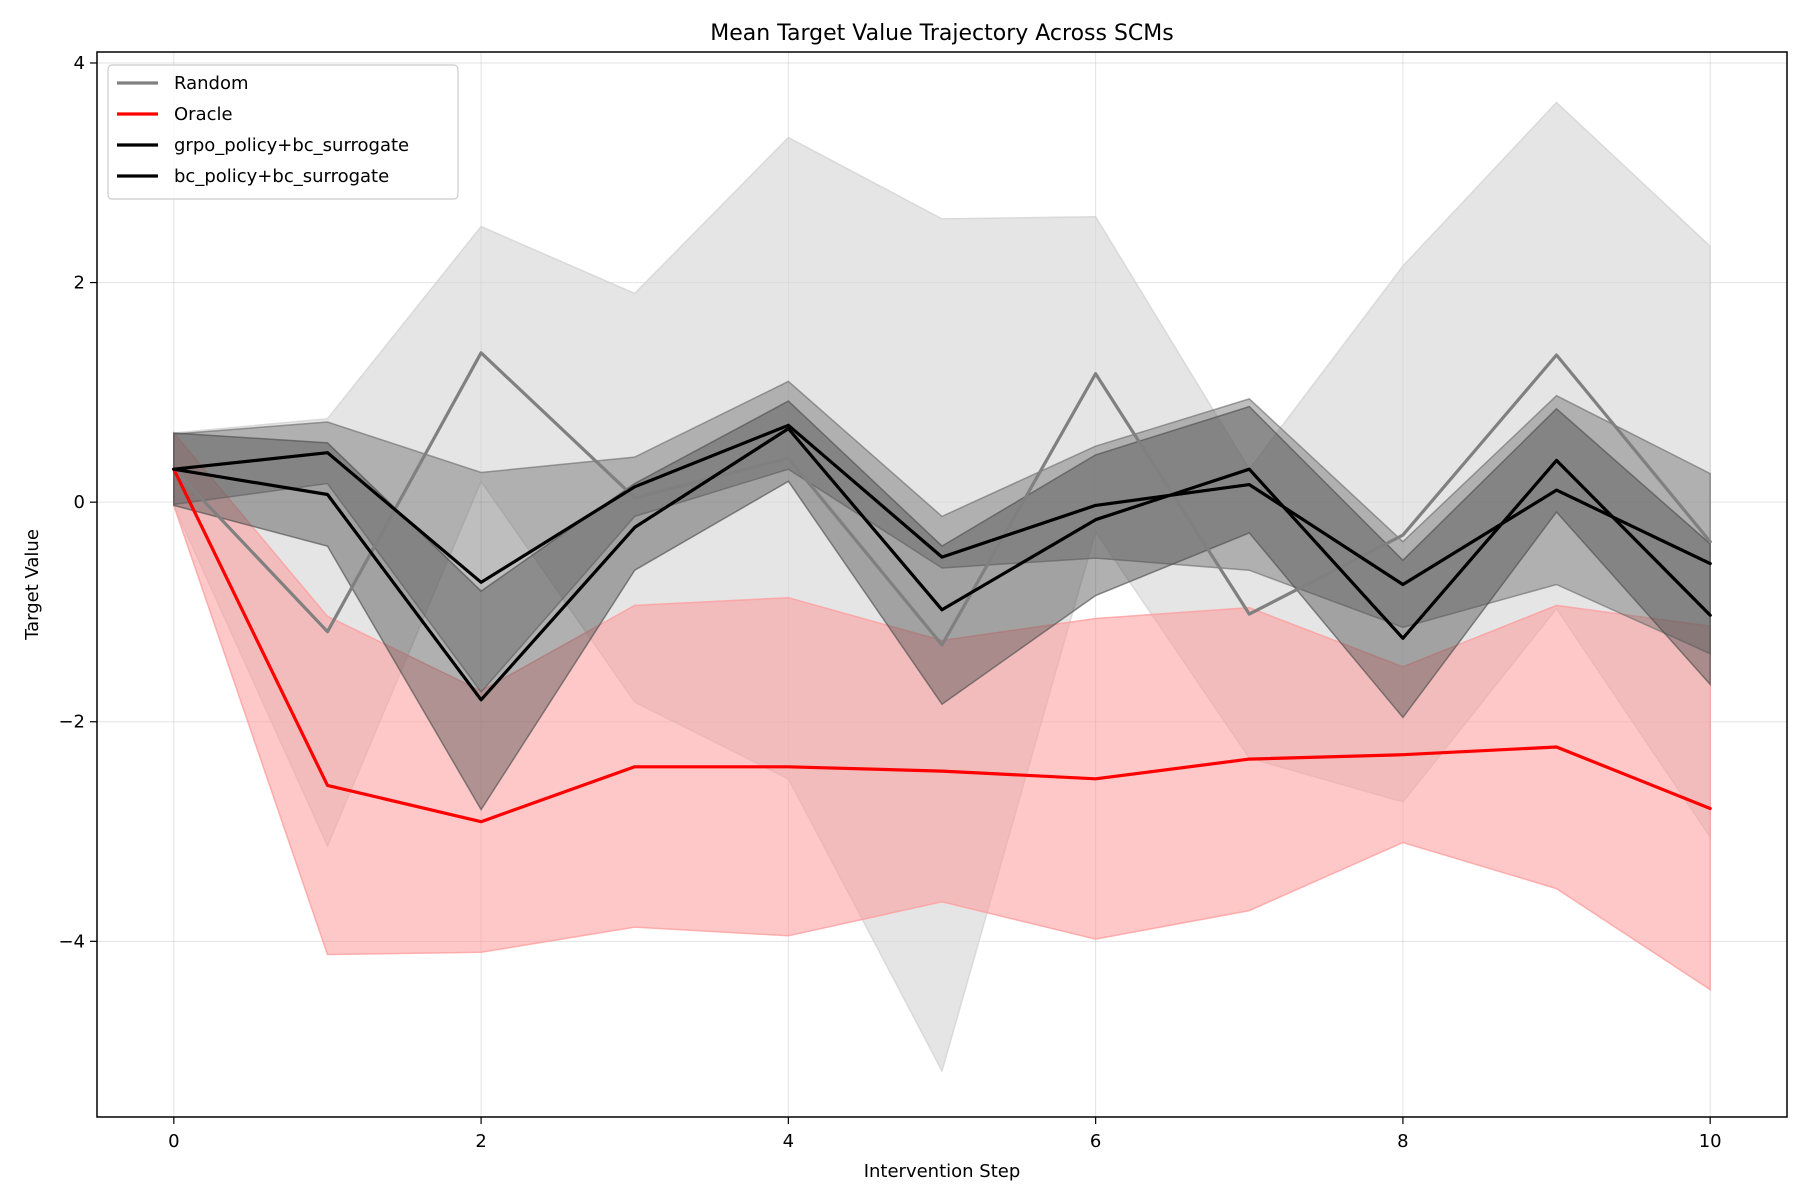  I want to click on legend-label-1: Oracle, so click(203, 114).